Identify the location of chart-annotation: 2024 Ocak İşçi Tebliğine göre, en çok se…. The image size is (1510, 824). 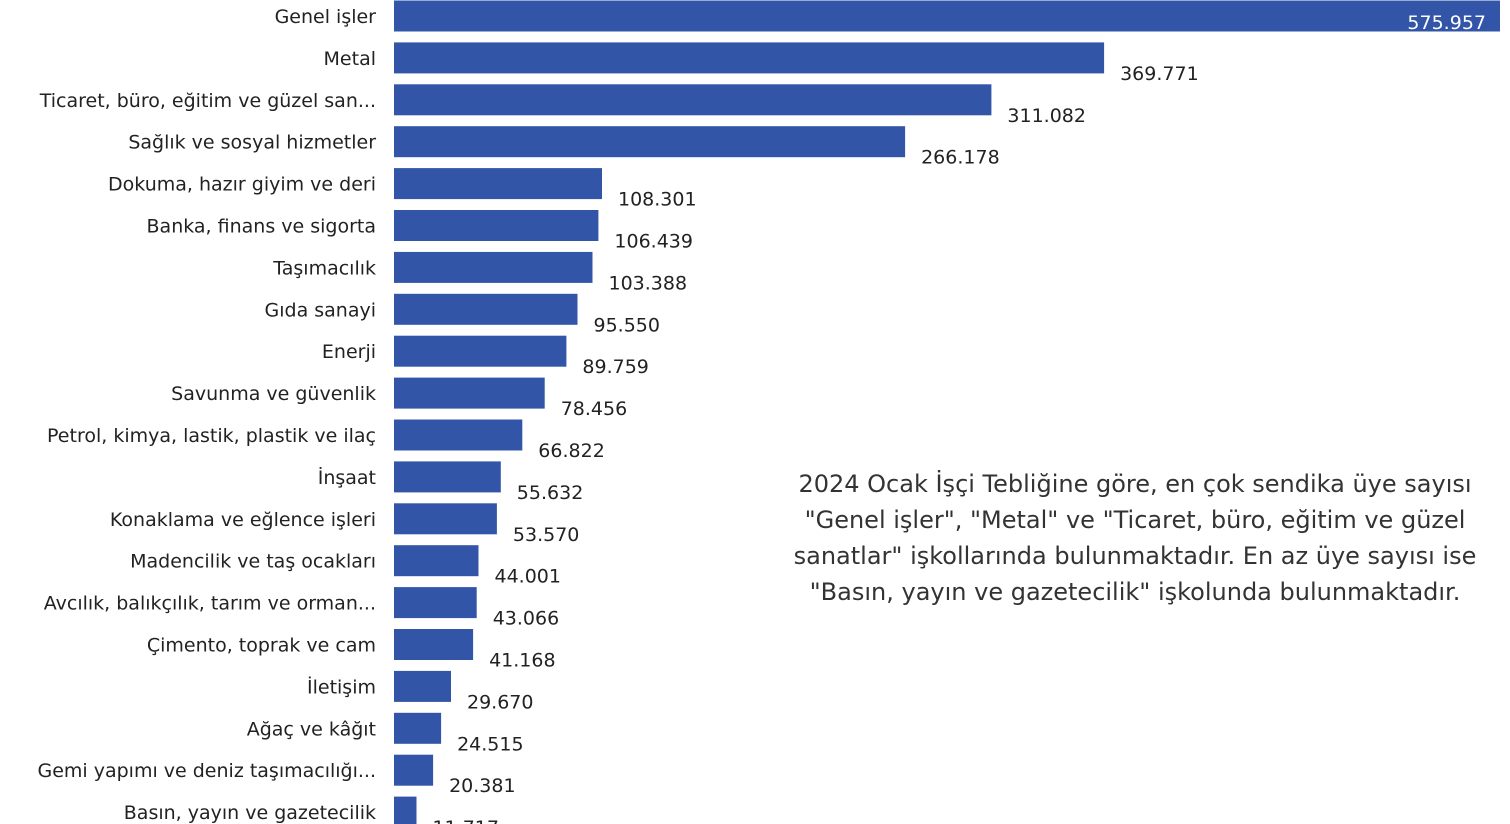
(1135, 538).